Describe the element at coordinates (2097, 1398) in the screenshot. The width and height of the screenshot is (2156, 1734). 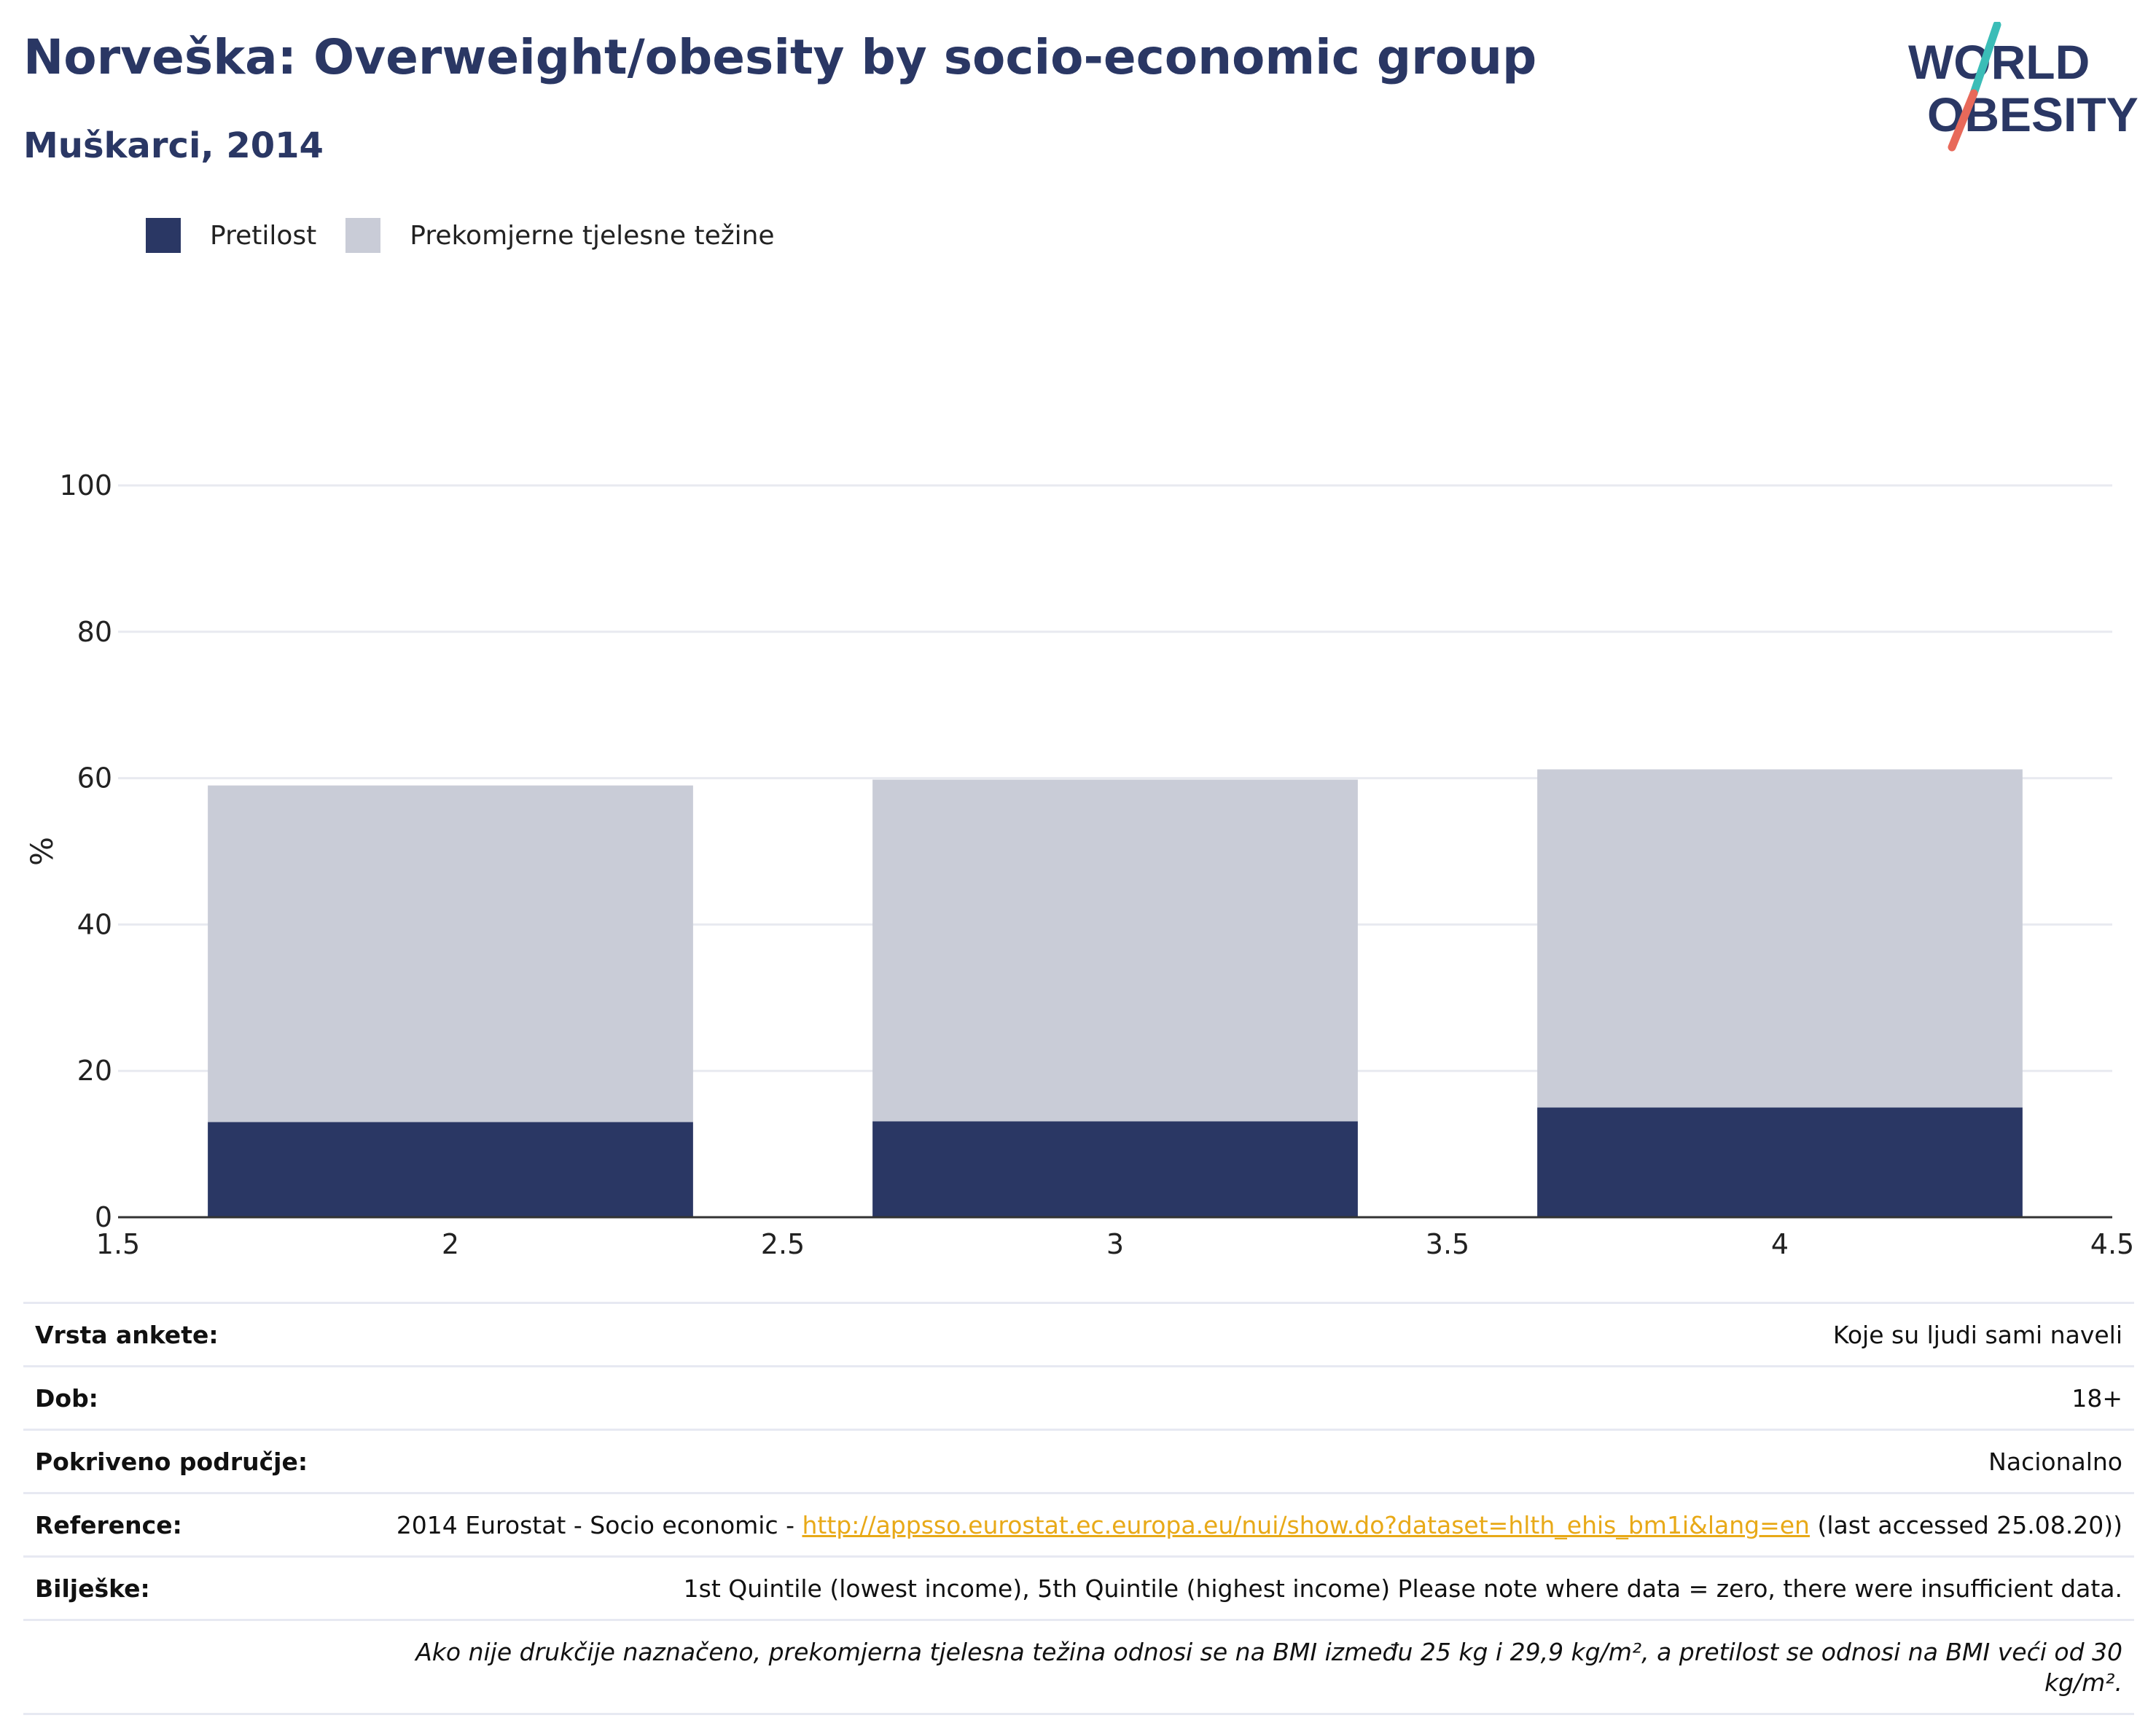
I see `age-value: 18+` at that location.